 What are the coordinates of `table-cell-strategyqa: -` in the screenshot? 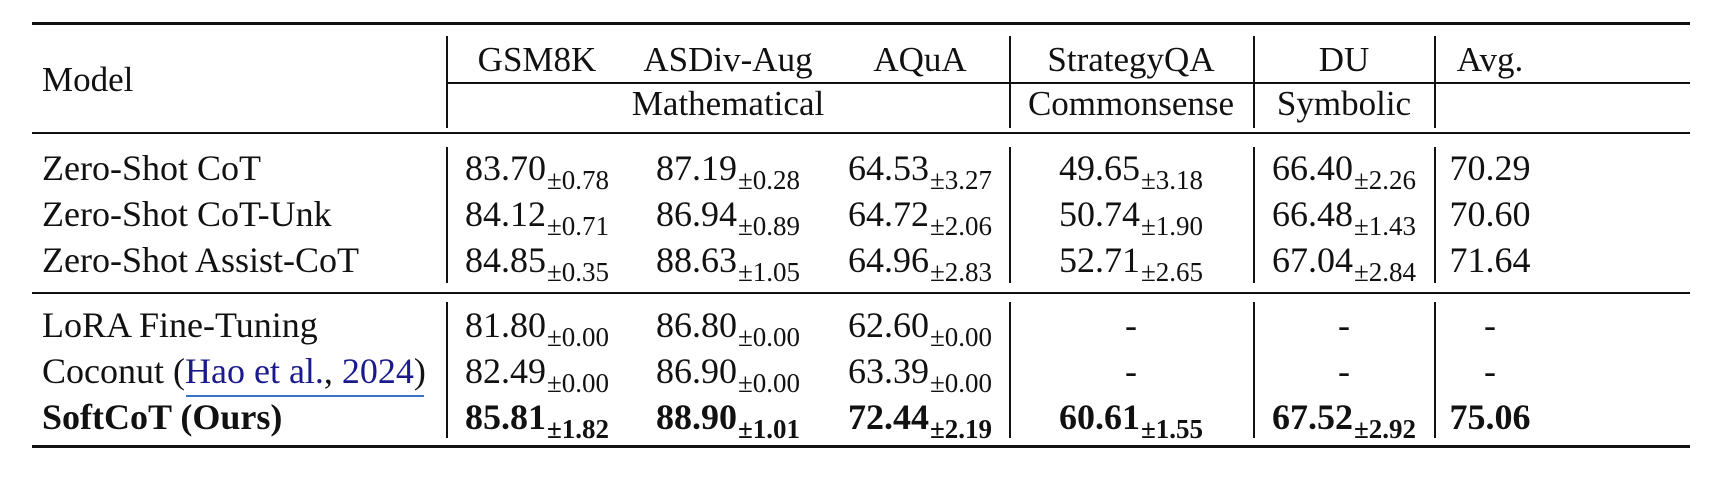 It's located at (1131, 371).